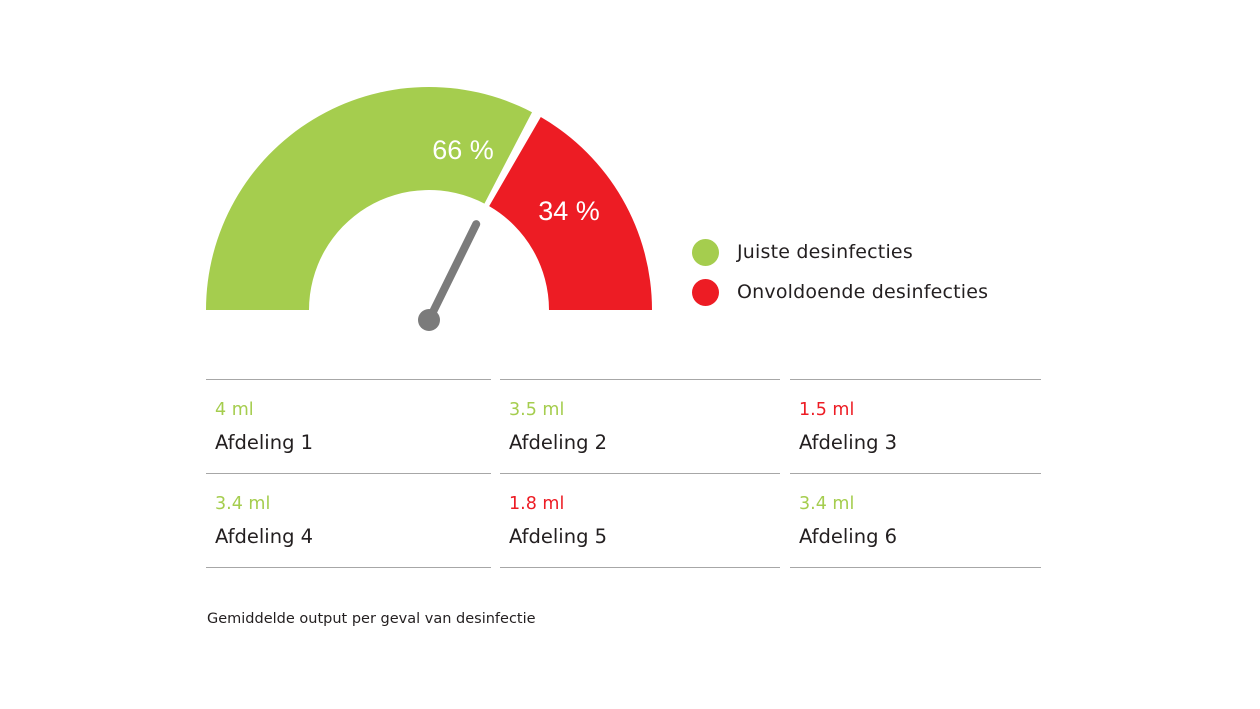 This screenshot has width=1260, height=709. I want to click on department-cell: 3.5 ml Afdeling 2, so click(640, 426).